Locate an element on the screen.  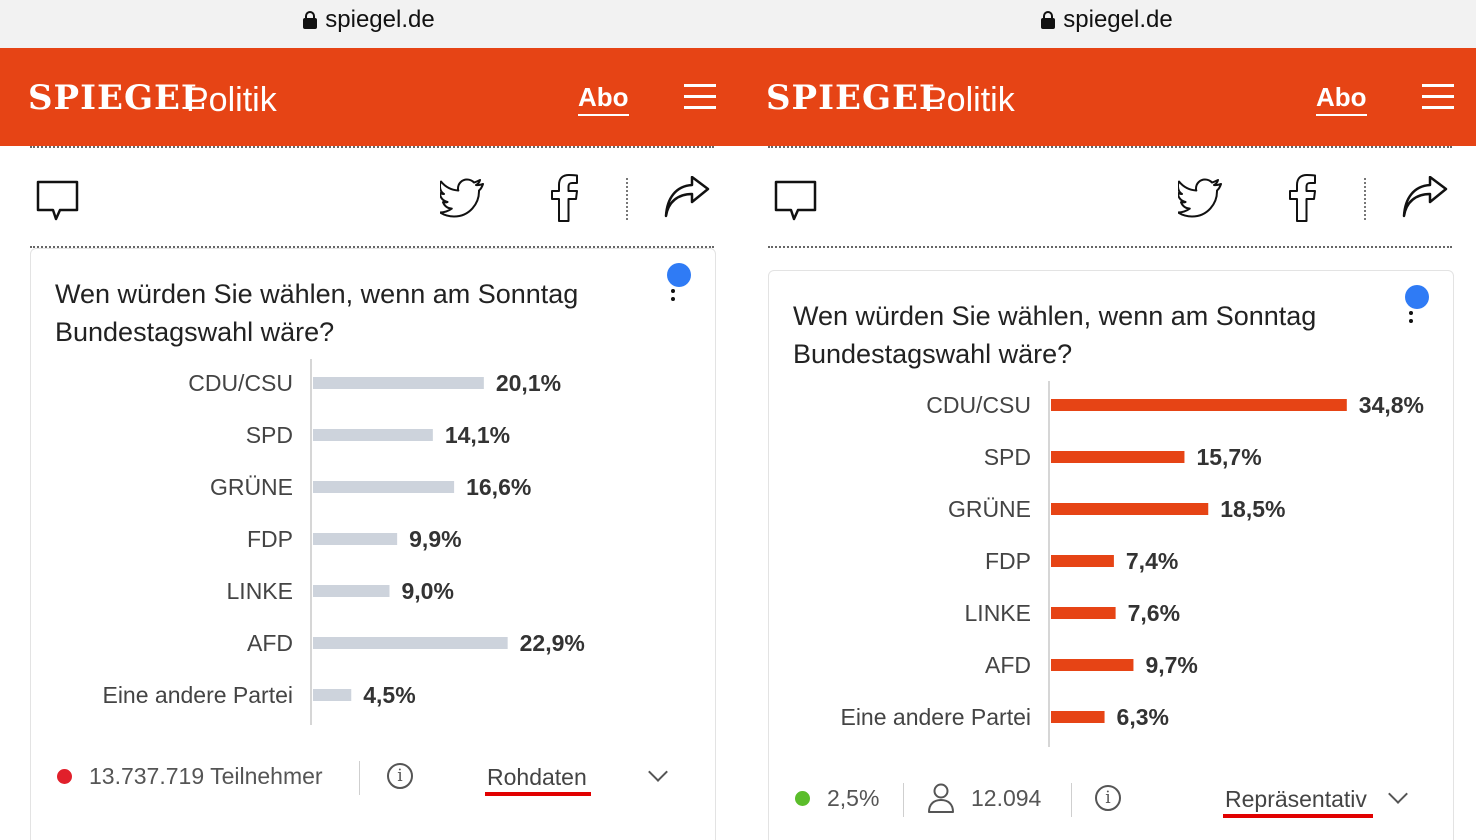
mode-toggle: Rohdaten is located at coordinates (537, 777).